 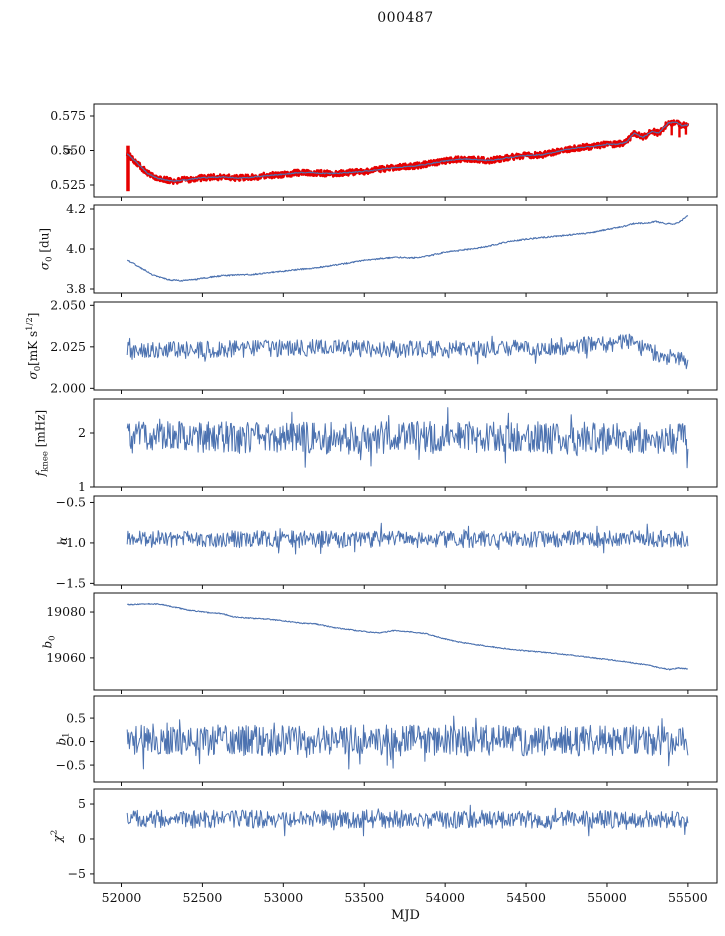 I want to click on x-tick-label: 55000, so click(x=607, y=897).